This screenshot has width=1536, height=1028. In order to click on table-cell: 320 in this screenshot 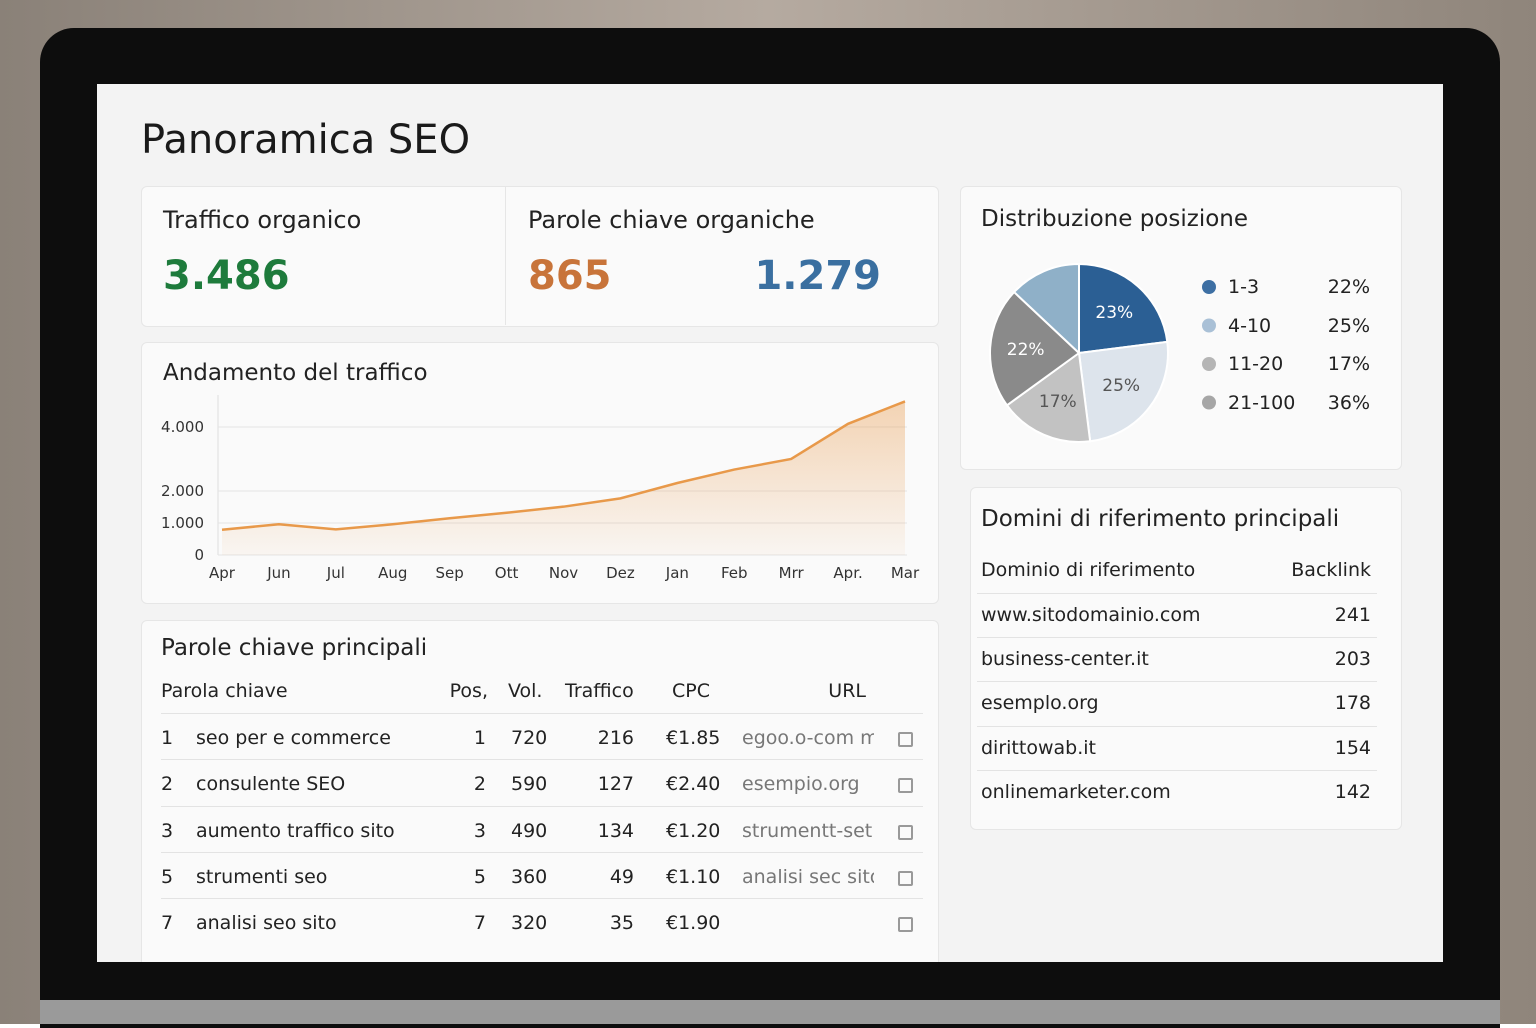, I will do `click(529, 923)`.